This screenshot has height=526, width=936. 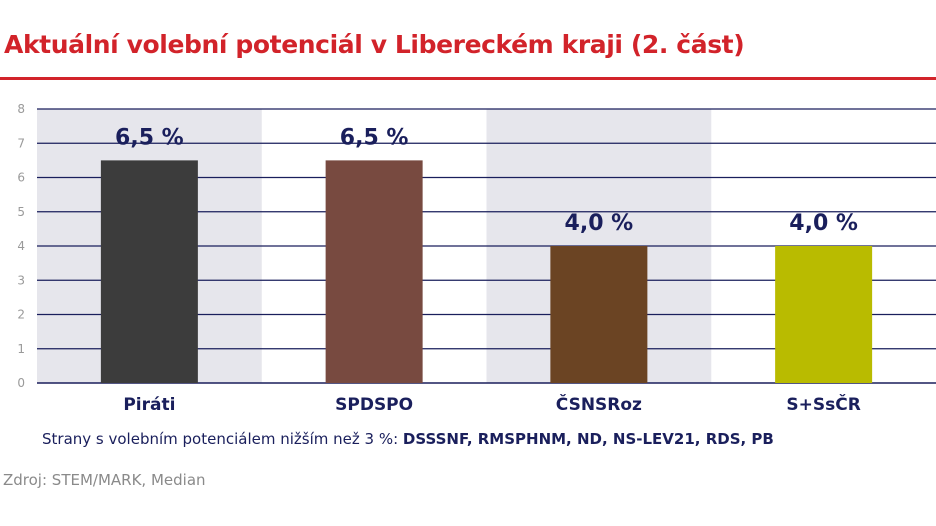 I want to click on x-tick-label: SPDSPO, so click(x=374, y=405).